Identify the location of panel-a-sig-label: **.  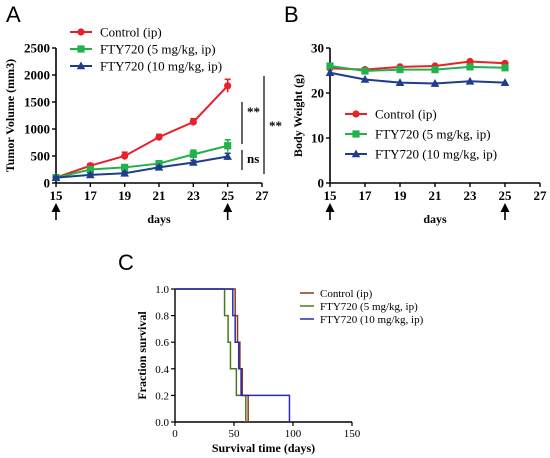
(253, 111).